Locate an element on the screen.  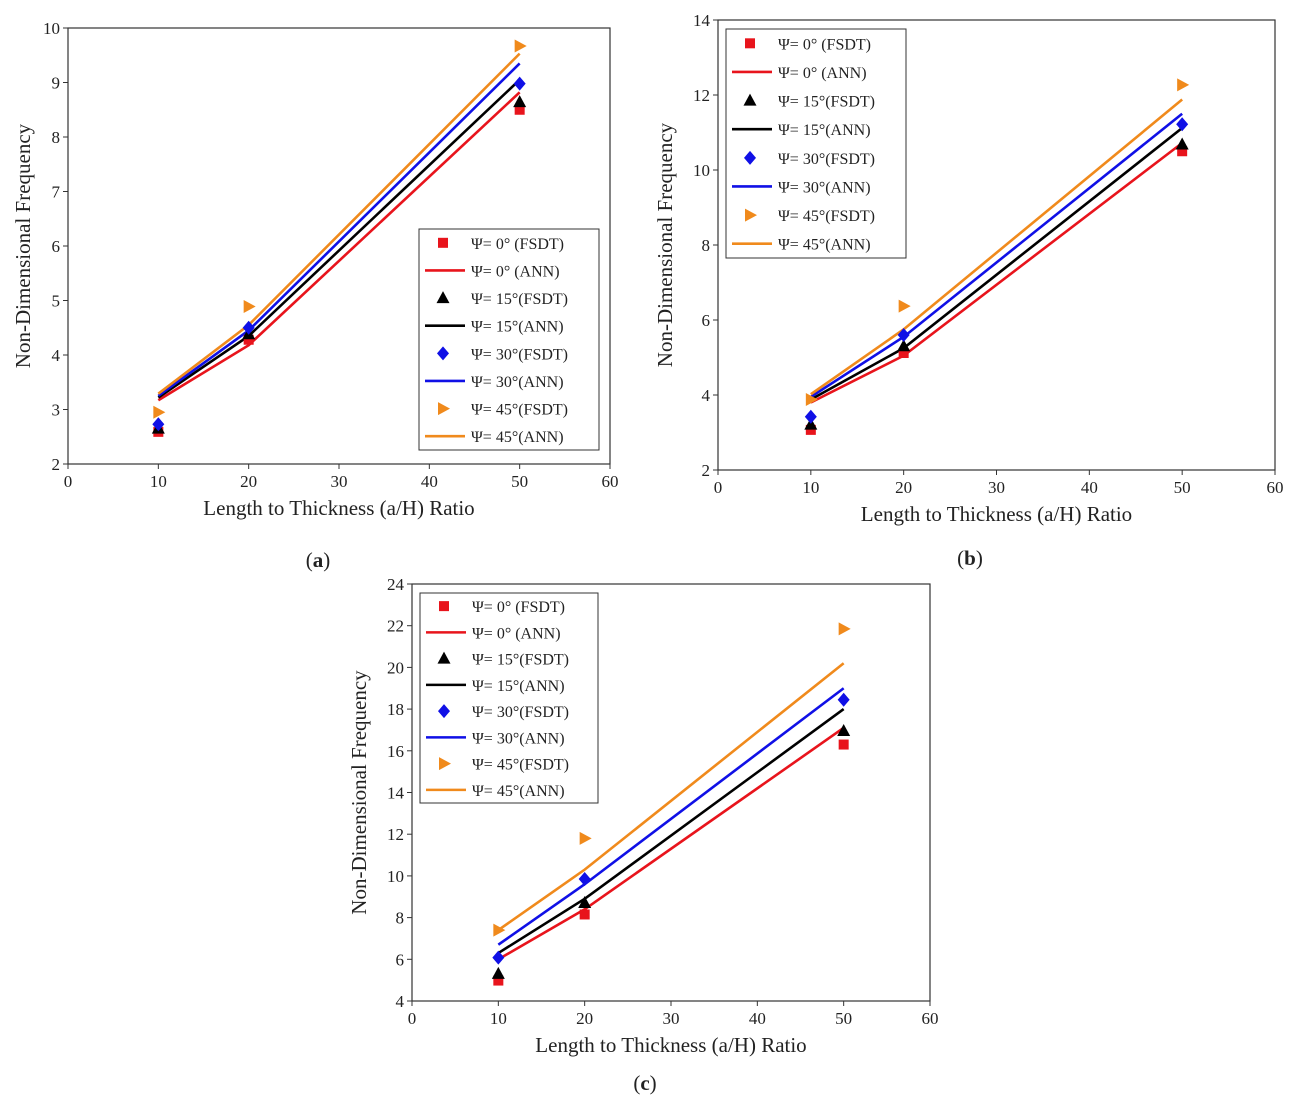
y-tick-label: 24 is located at coordinates (396, 584).